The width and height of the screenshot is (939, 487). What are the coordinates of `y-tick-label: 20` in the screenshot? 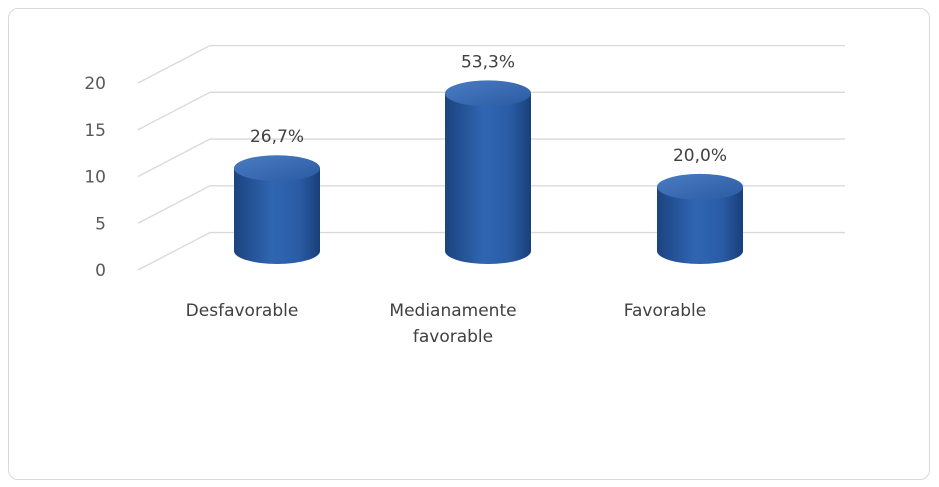 It's located at (95, 84).